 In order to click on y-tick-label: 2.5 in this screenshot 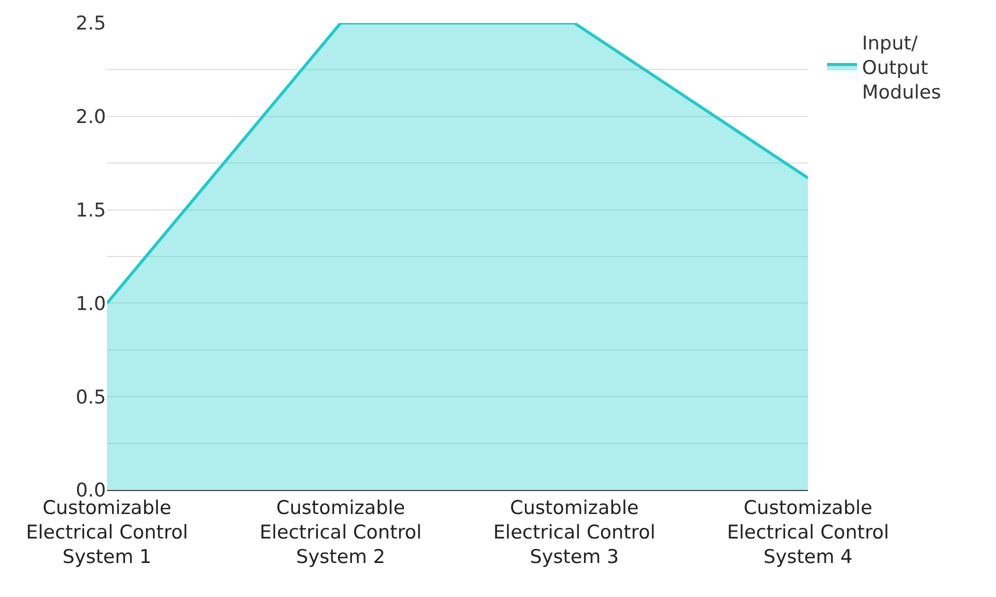, I will do `click(91, 23)`.